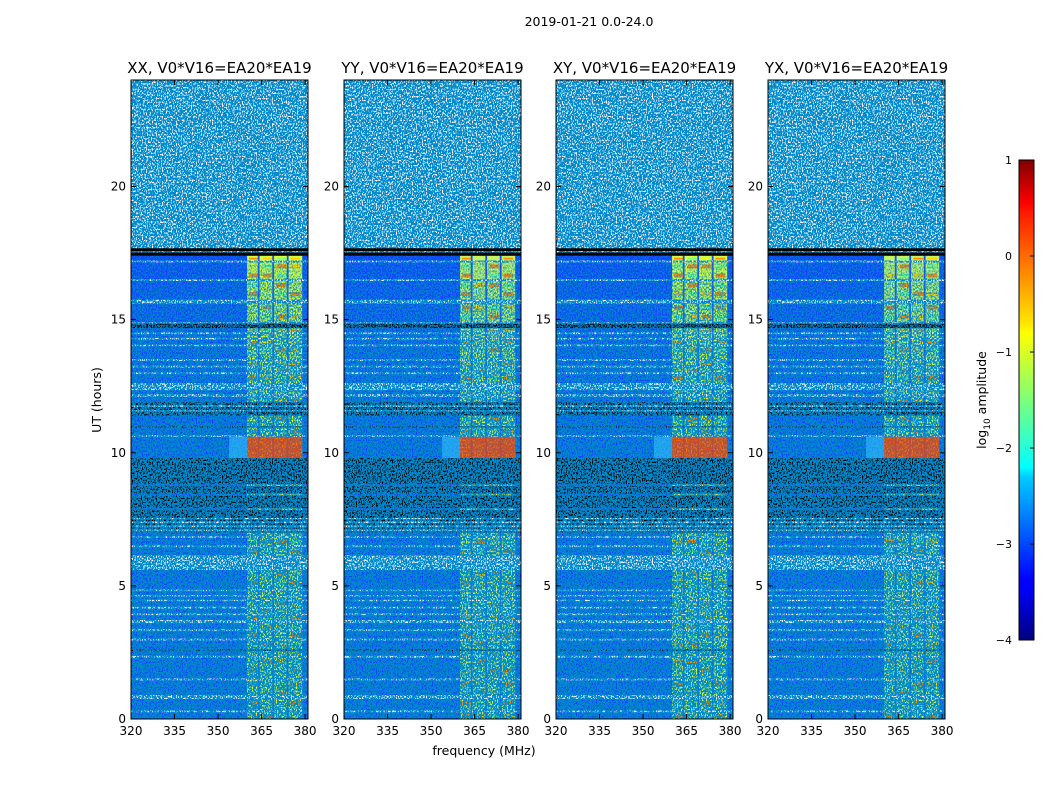 This screenshot has height=800, width=1050. I want to click on colorbar-gradient, so click(1026, 400).